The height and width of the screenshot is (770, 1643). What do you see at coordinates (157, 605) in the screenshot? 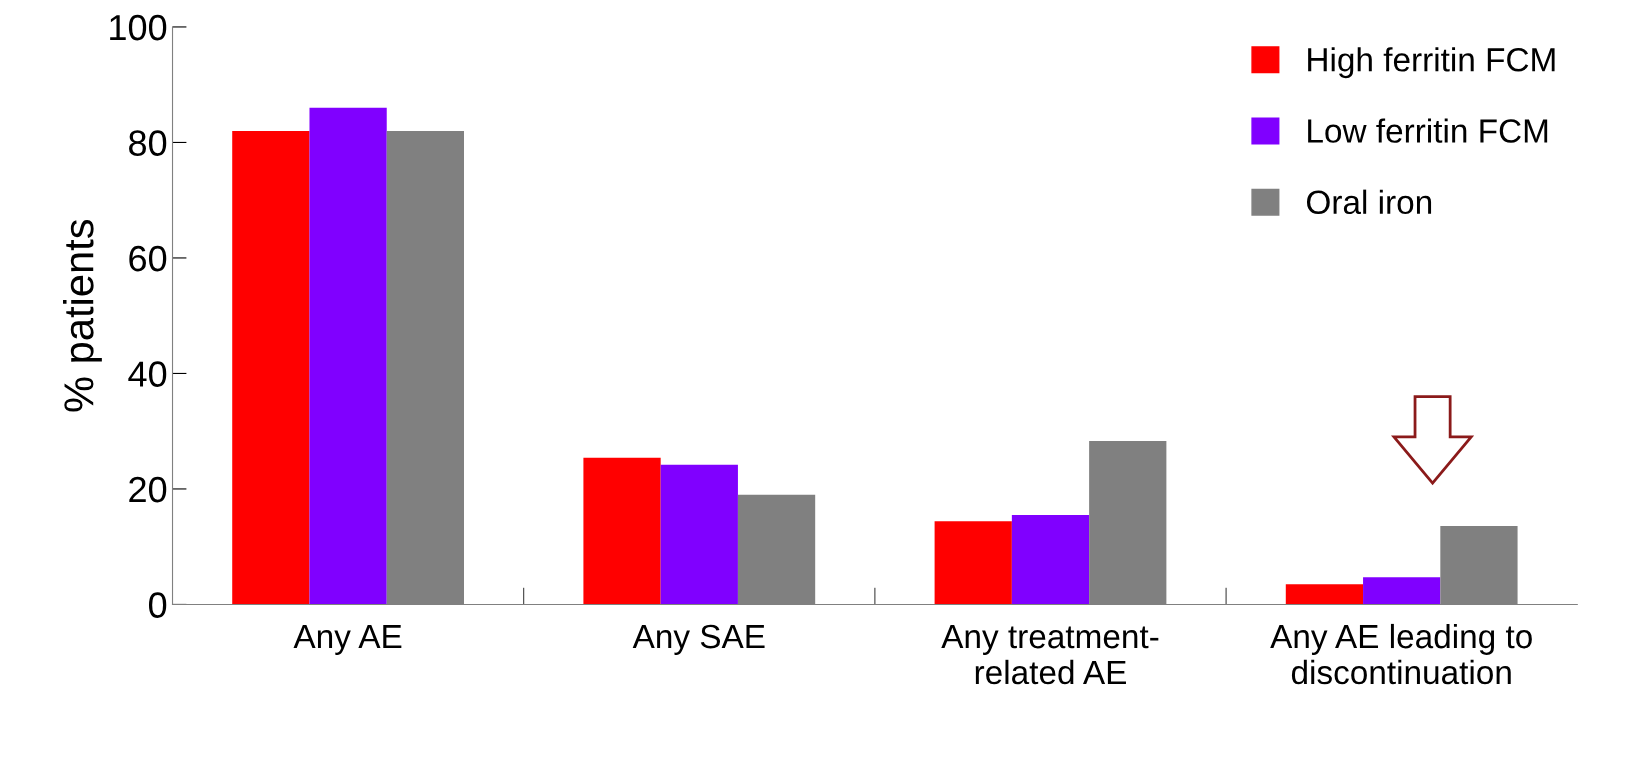
I see `y-tick-label: 0` at bounding box center [157, 605].